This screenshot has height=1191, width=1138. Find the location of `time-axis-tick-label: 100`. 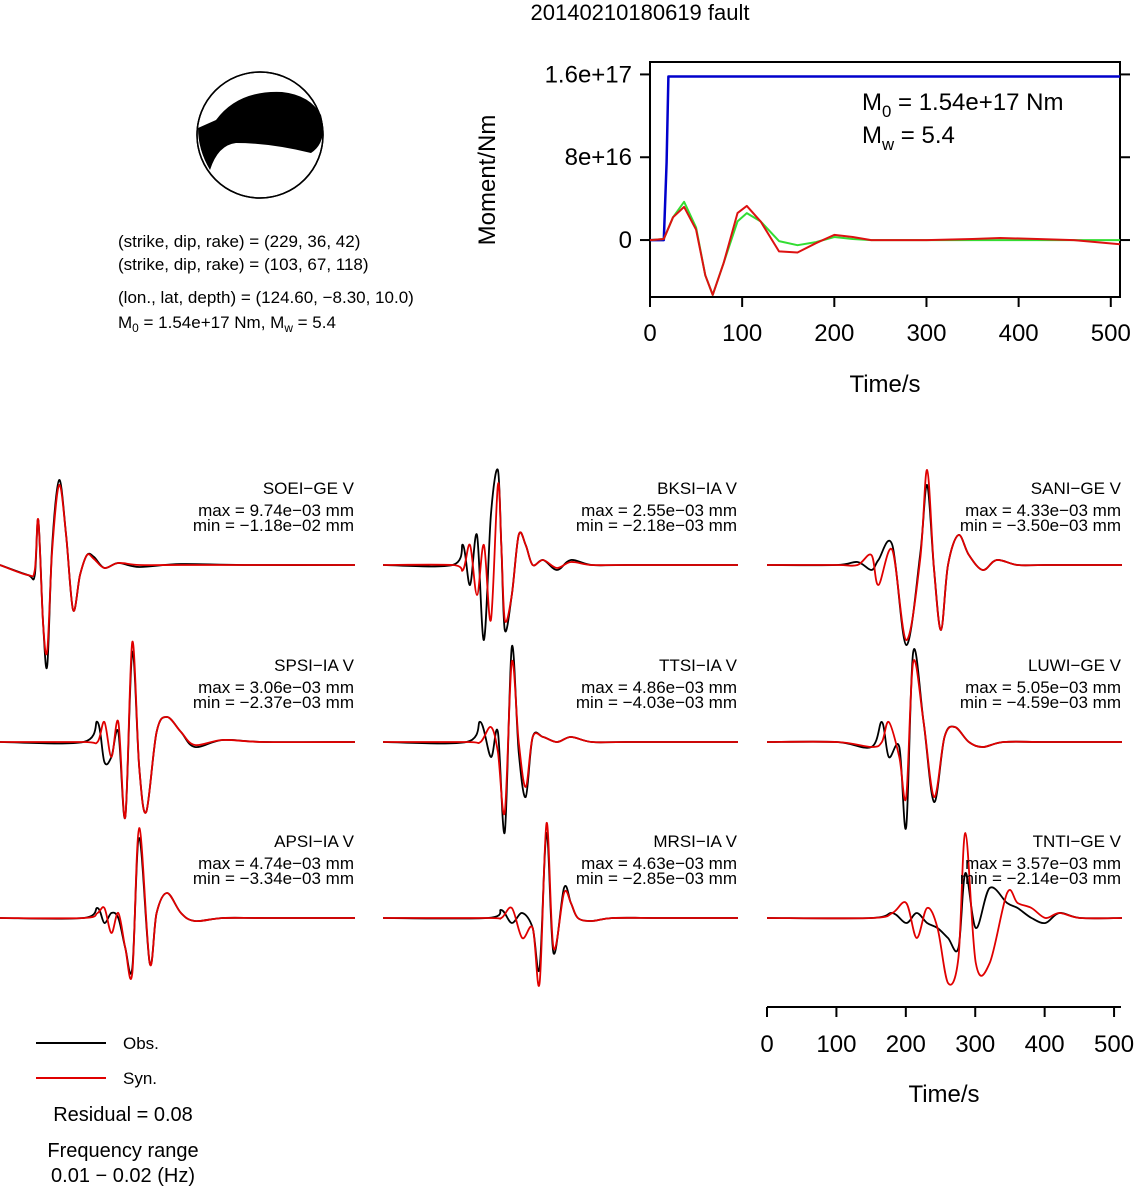

time-axis-tick-label: 100 is located at coordinates (836, 1044).